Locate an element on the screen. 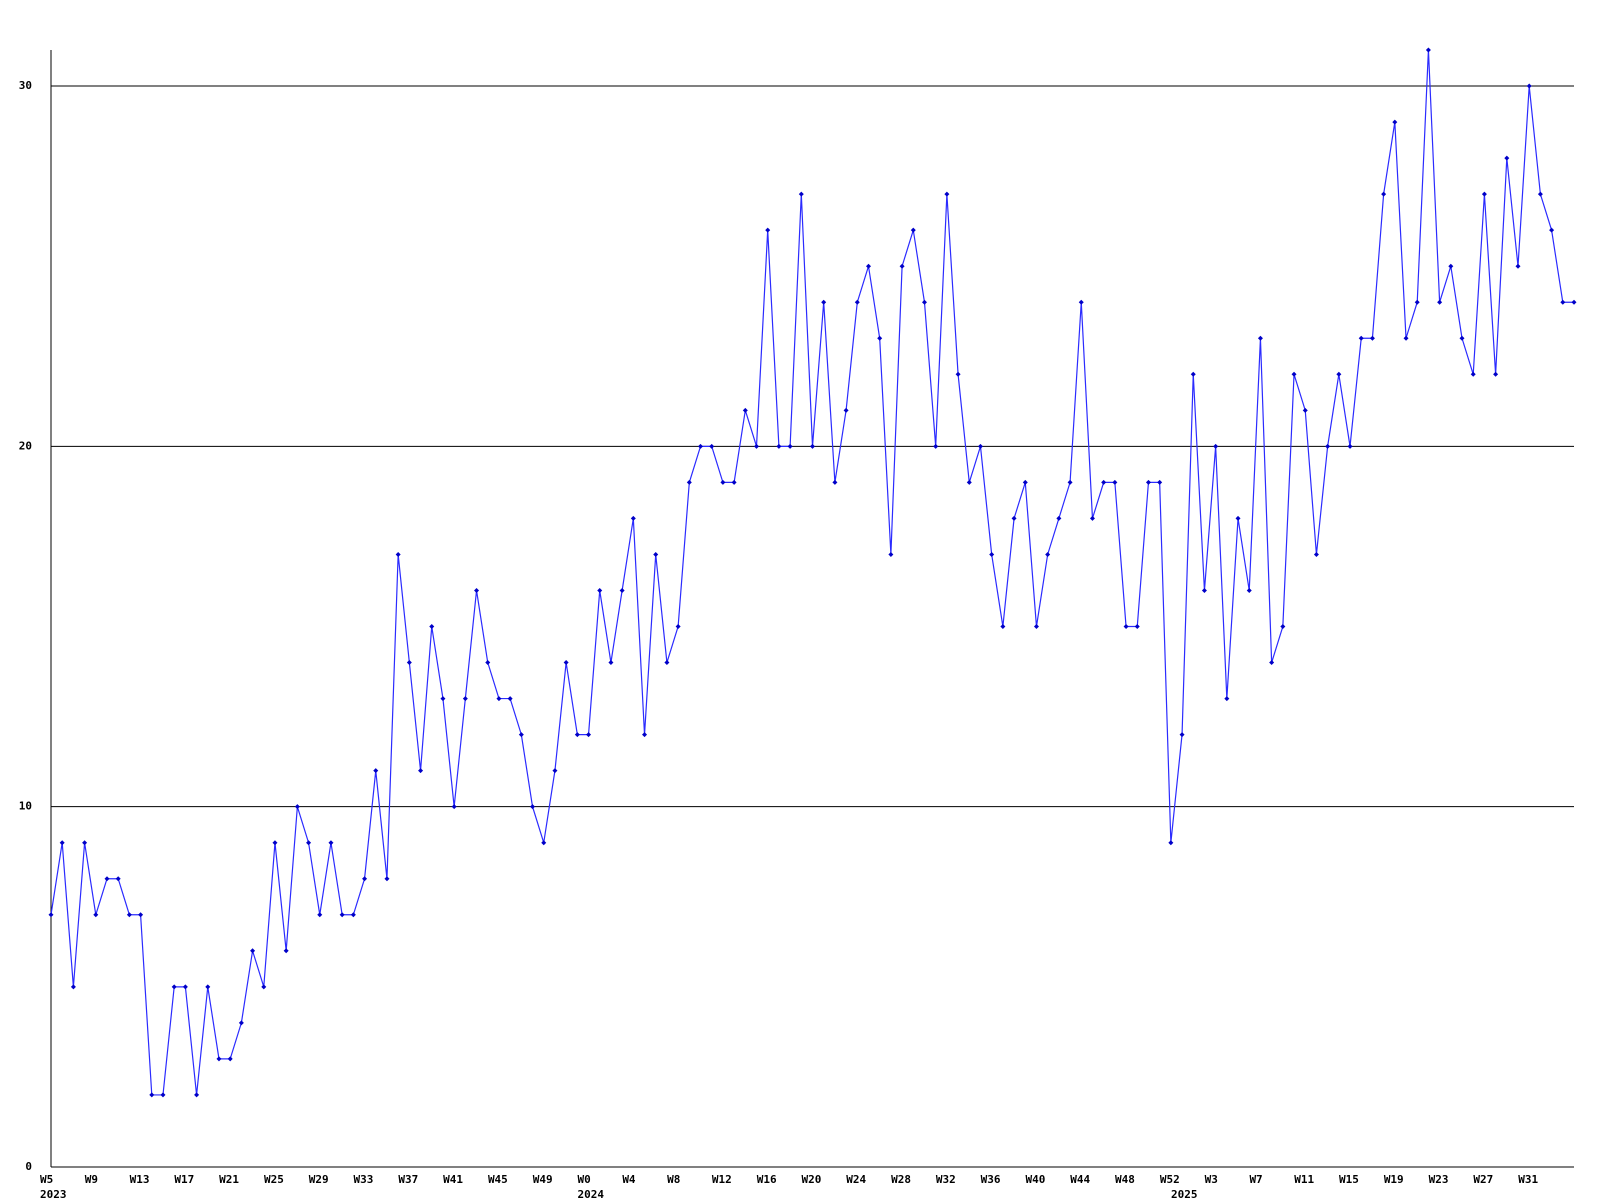 The image size is (1600, 1204). y-tick-label: 10 is located at coordinates (25, 806).